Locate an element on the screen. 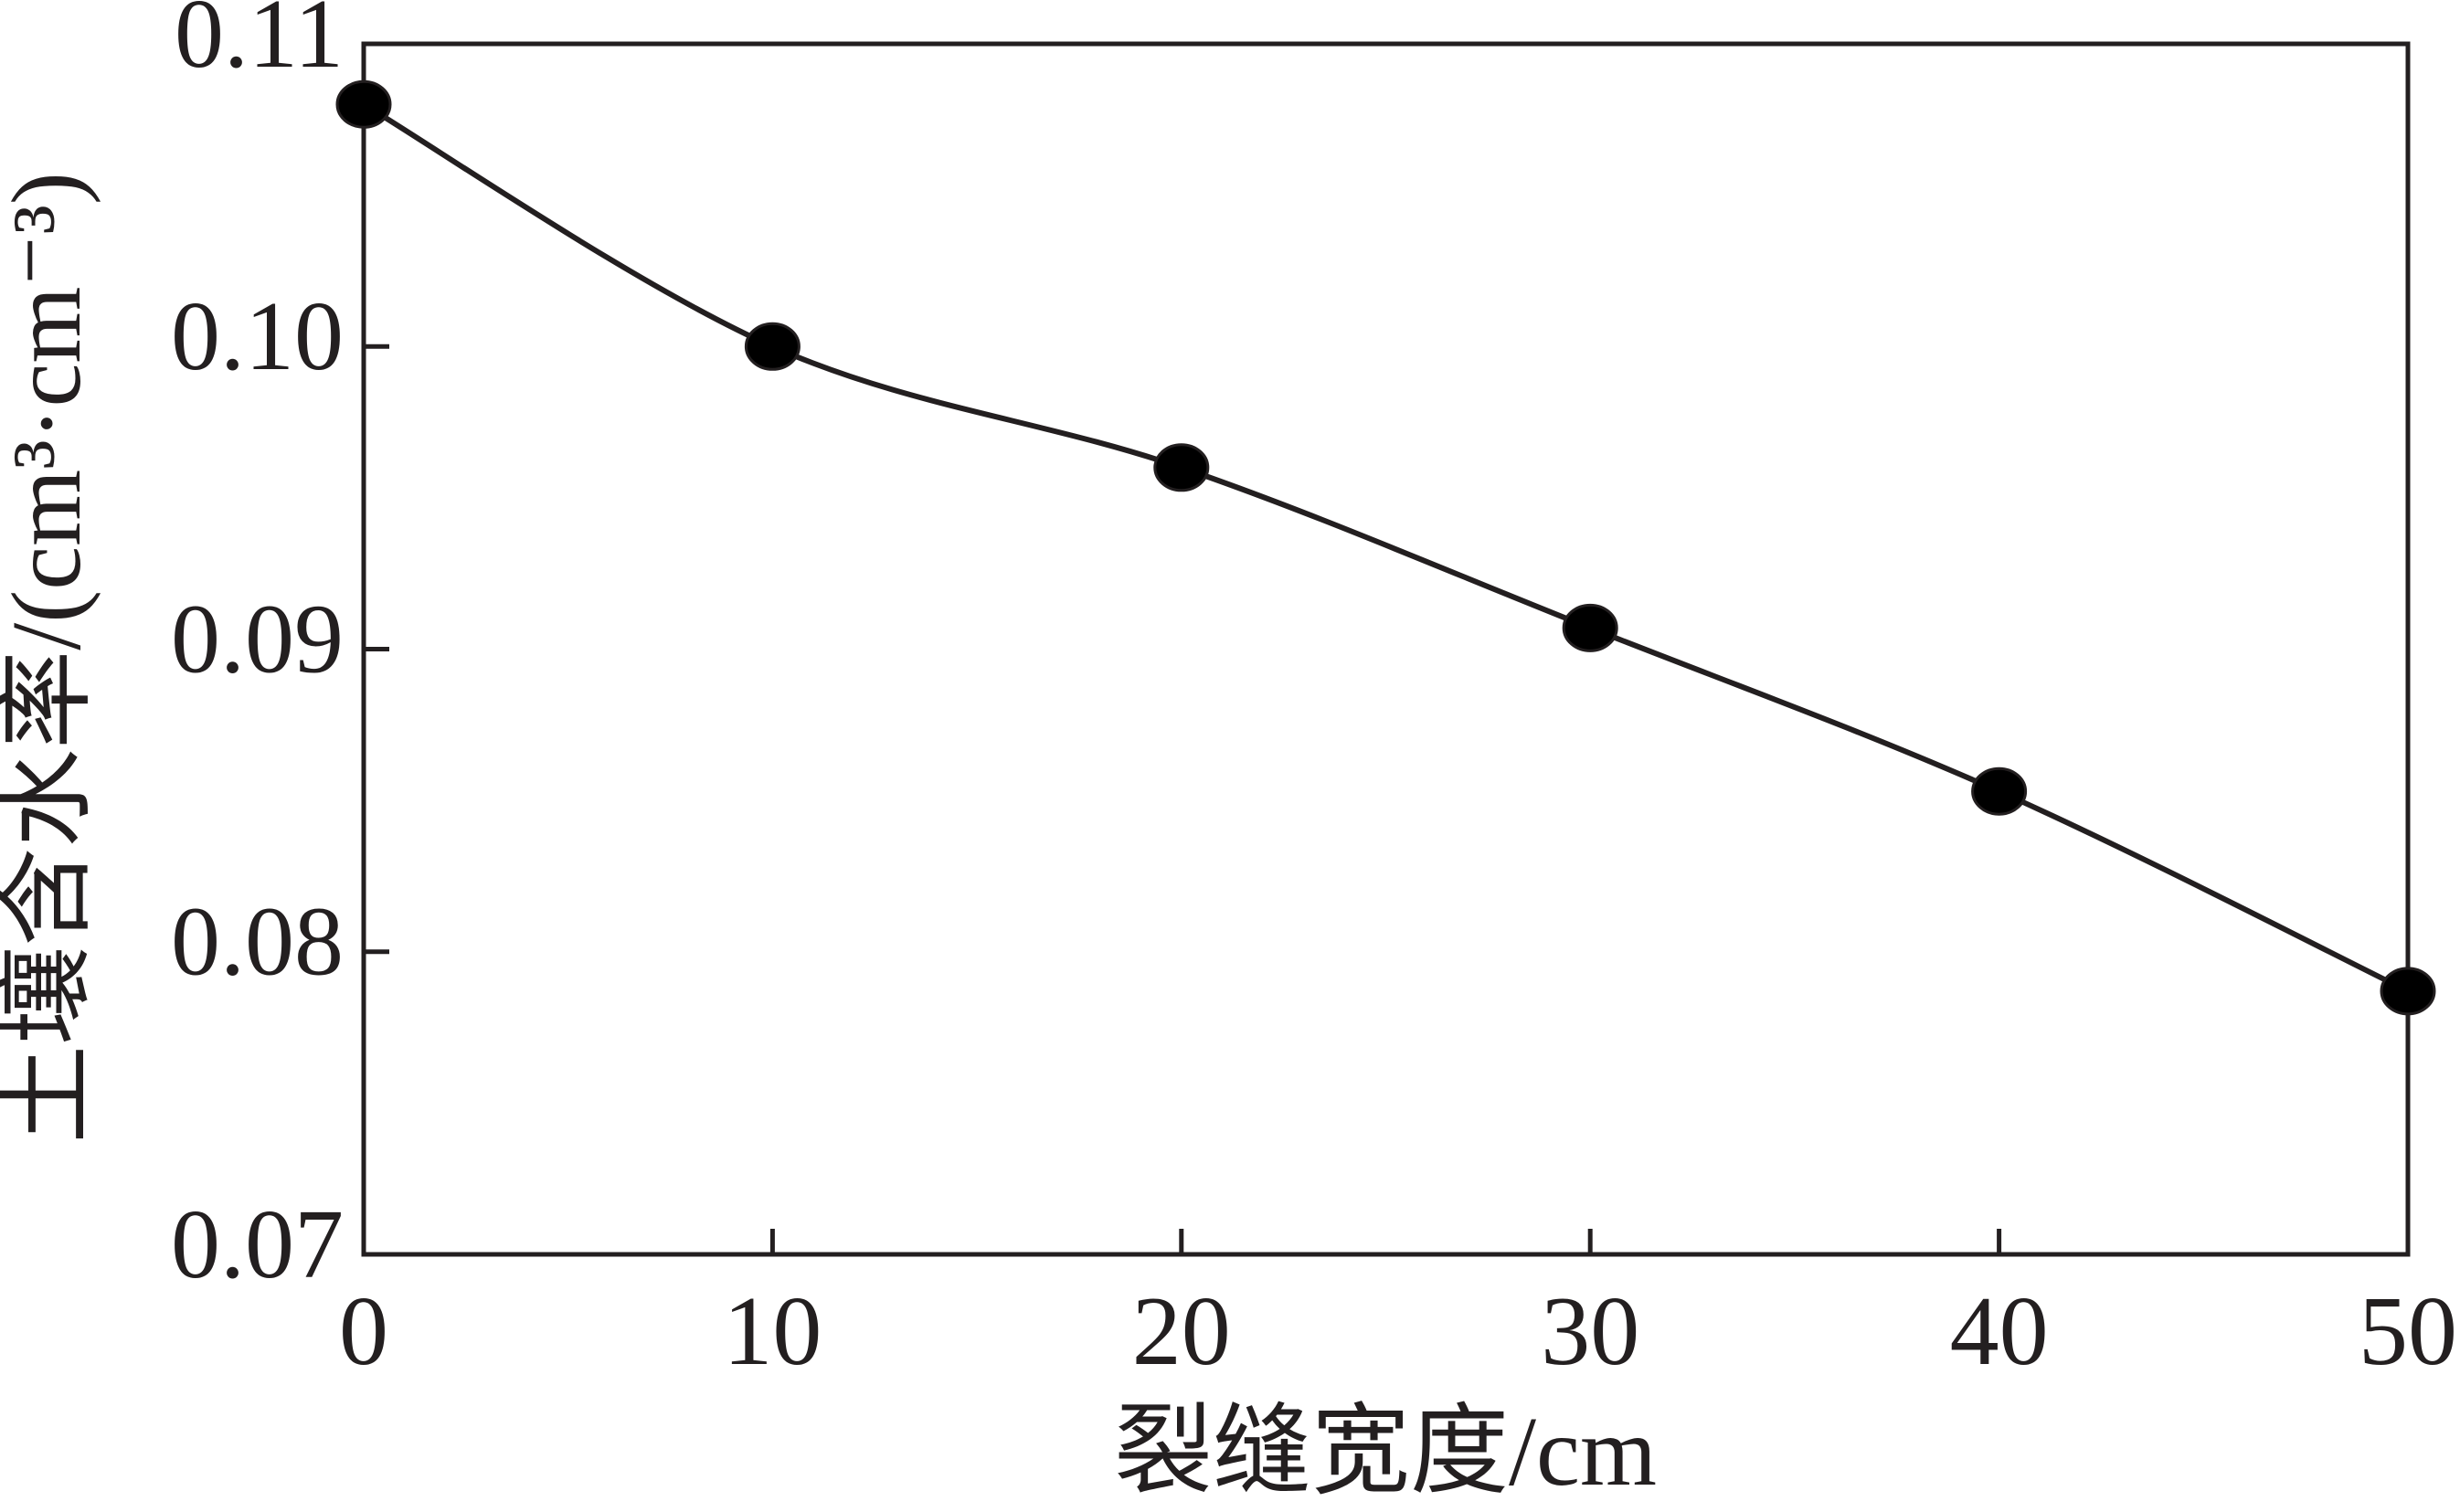 The image size is (2460, 1512). x-tick-label: 50 is located at coordinates (2408, 1331).